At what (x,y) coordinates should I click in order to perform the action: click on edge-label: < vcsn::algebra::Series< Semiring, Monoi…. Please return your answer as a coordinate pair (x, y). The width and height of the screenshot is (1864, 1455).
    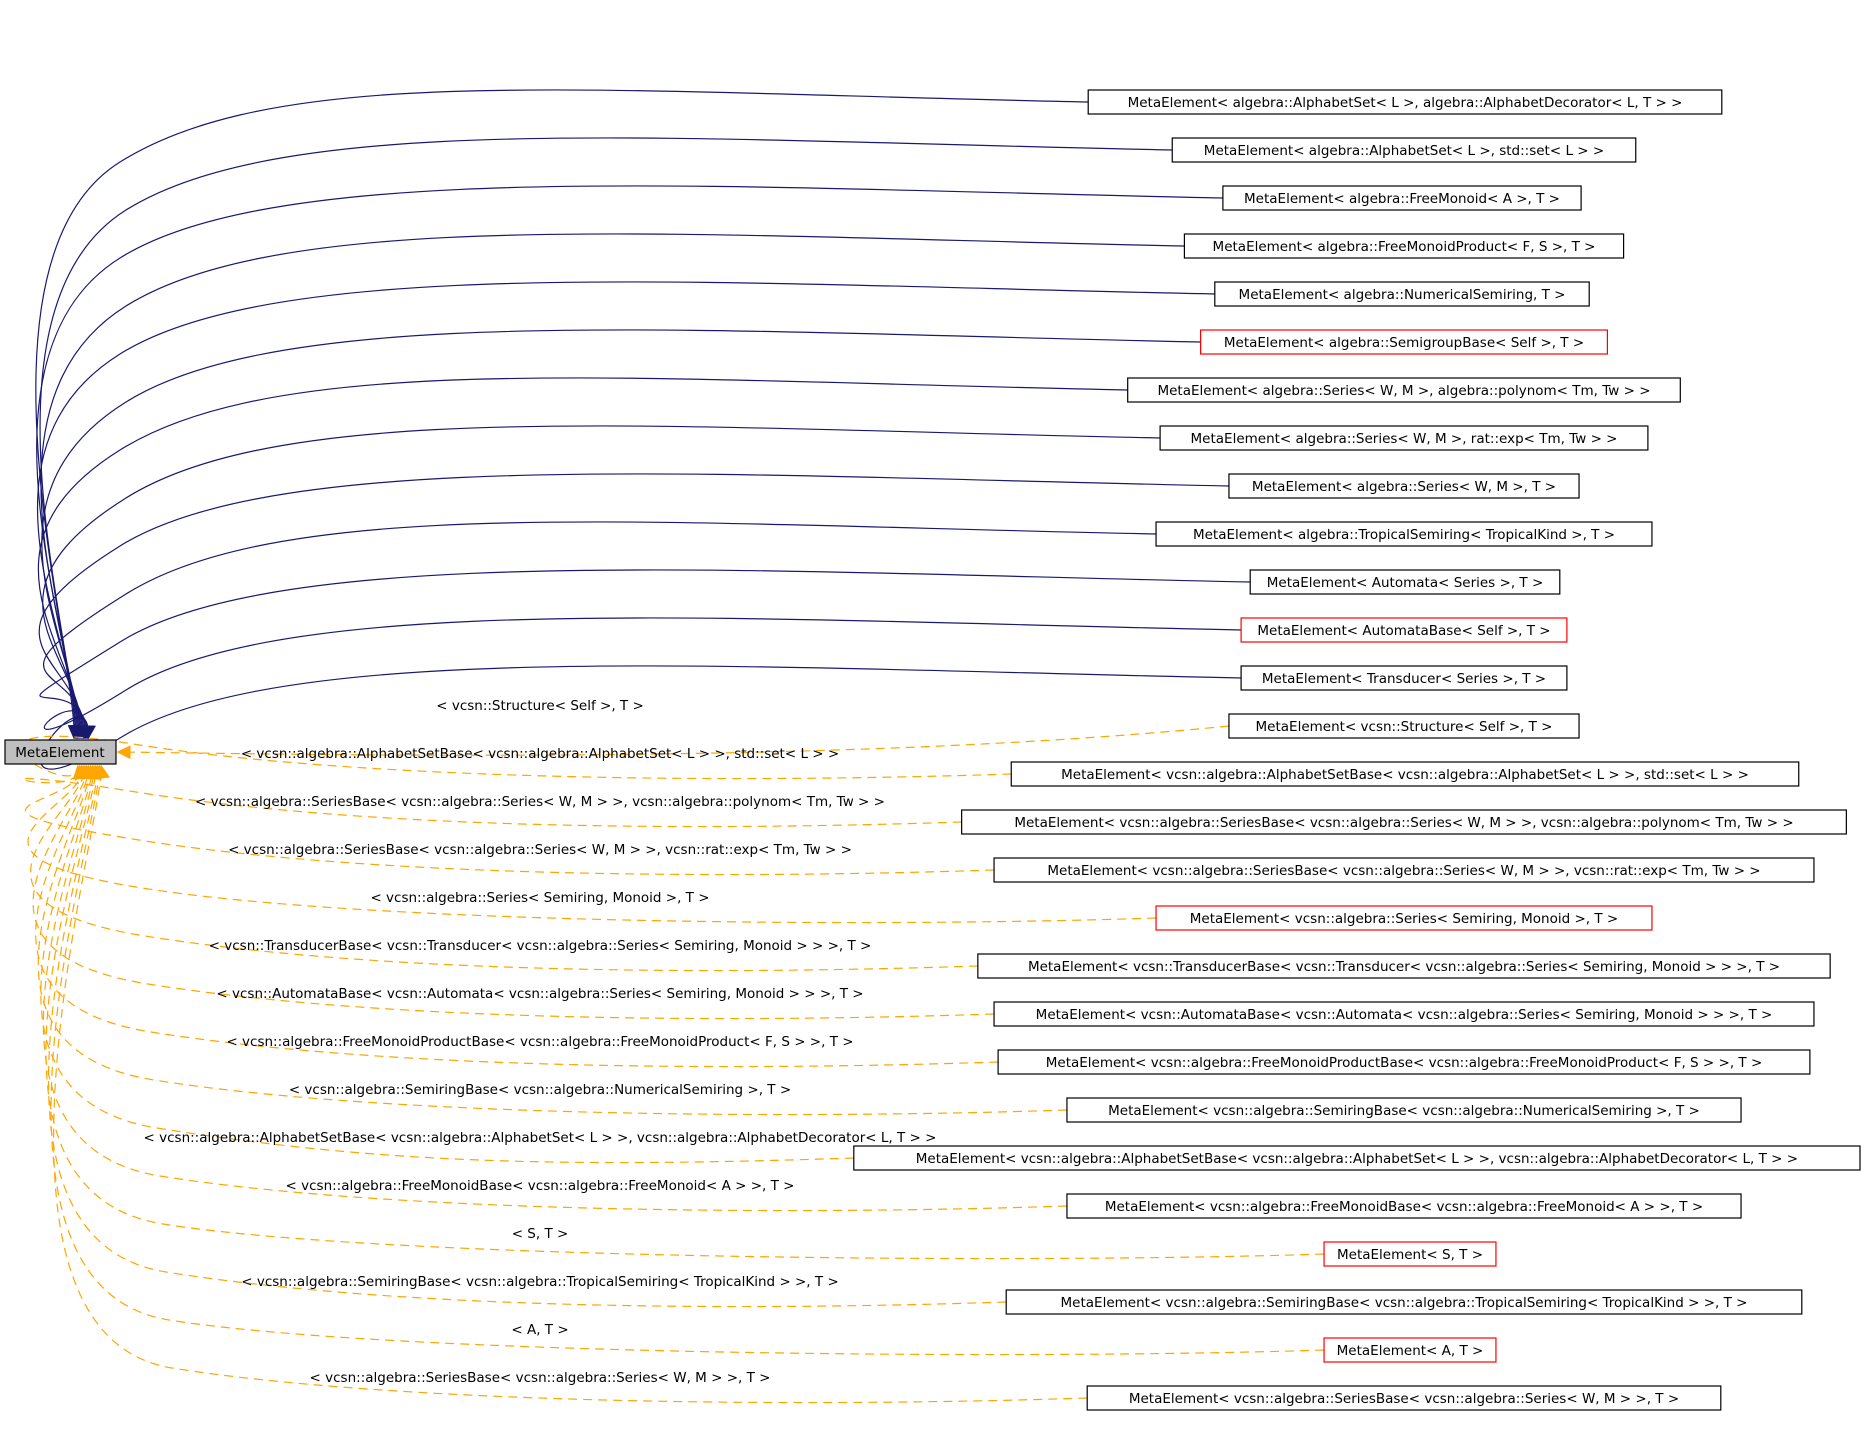
    Looking at the image, I should click on (539, 898).